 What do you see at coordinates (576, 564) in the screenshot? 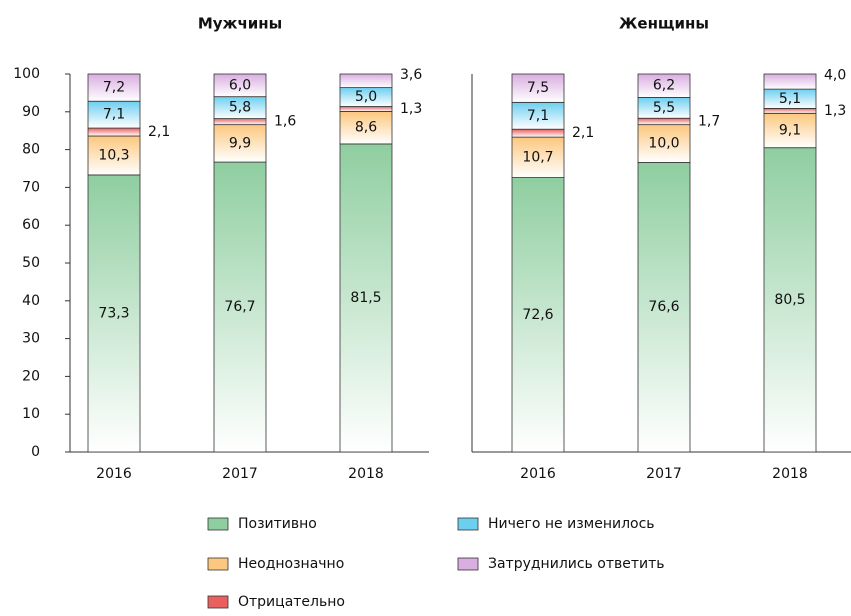
I see `legend-label: Затруднились ответить` at bounding box center [576, 564].